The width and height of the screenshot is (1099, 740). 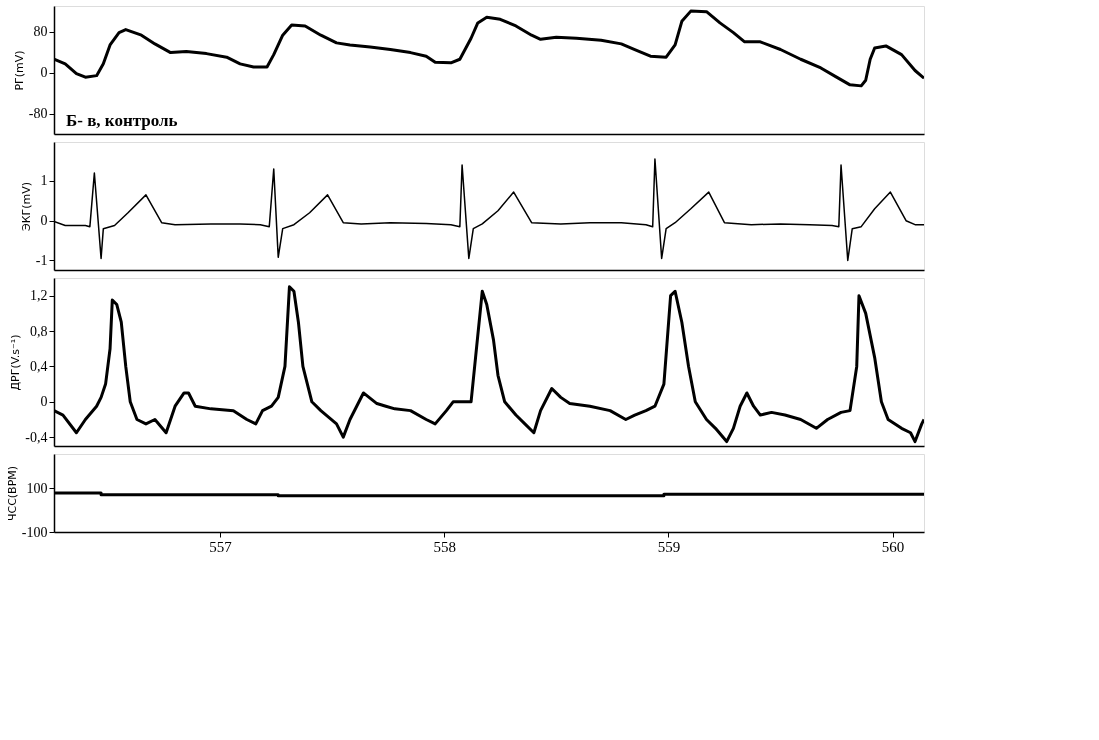 I want to click on y-tick-label: 100, so click(x=37, y=488).